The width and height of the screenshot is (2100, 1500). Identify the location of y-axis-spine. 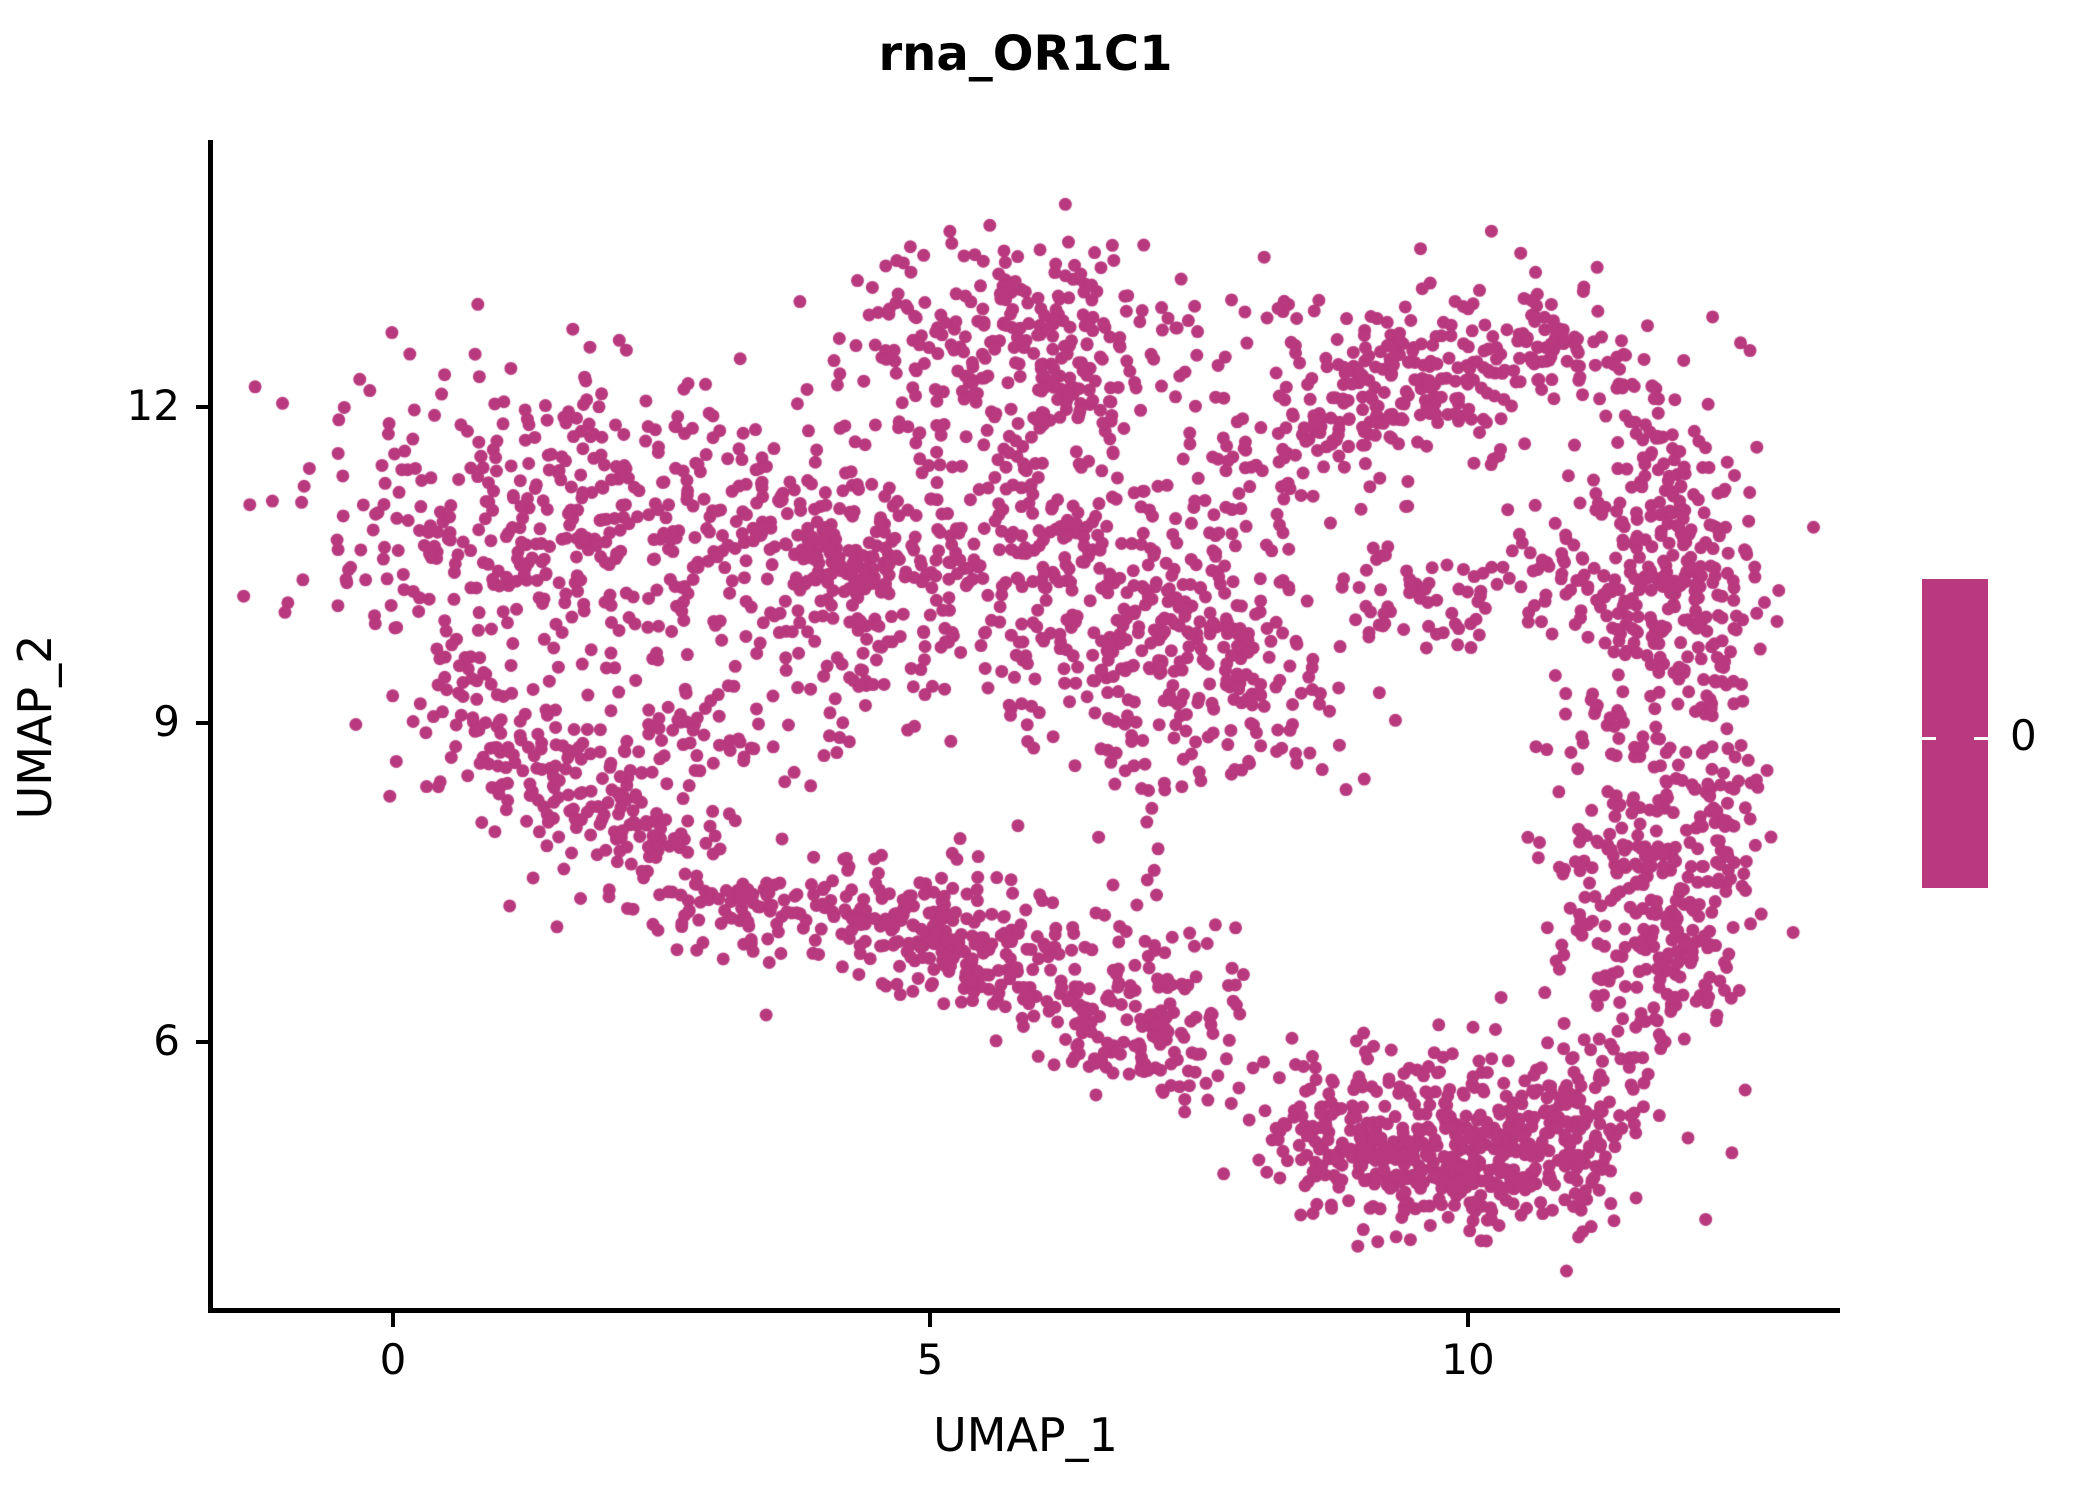
(210, 726).